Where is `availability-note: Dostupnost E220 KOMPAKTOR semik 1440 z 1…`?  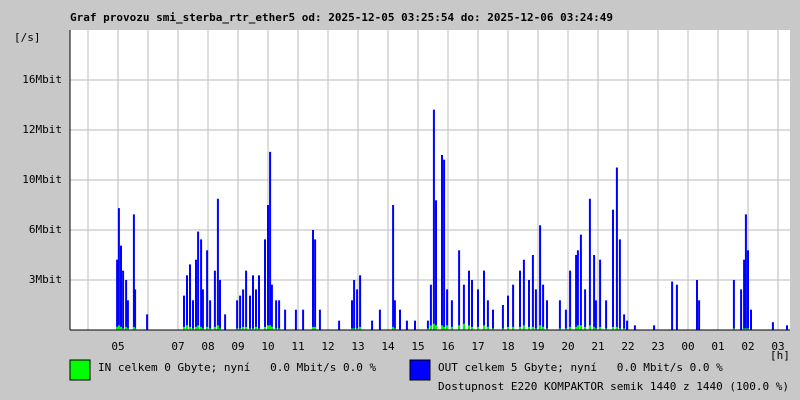
availability-note: Dostupnost E220 KOMPAKTOR semik 1440 z 1… is located at coordinates (613, 386).